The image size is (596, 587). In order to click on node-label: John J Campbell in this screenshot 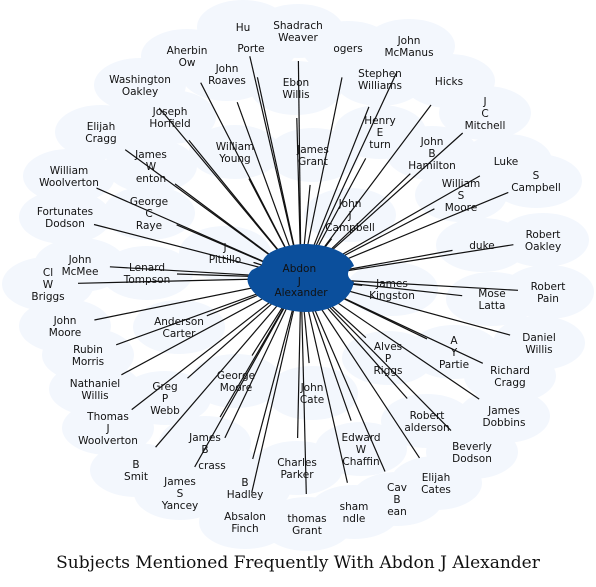, I will do `click(350, 216)`.